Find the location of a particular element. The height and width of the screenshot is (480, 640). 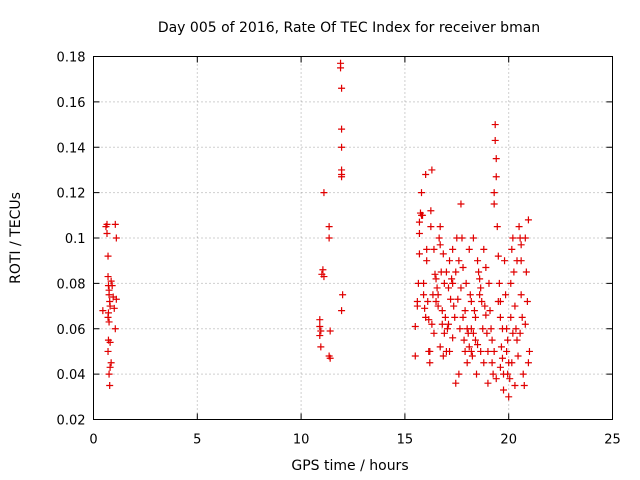

x-axis-label: GPS time / hours is located at coordinates (349, 466).